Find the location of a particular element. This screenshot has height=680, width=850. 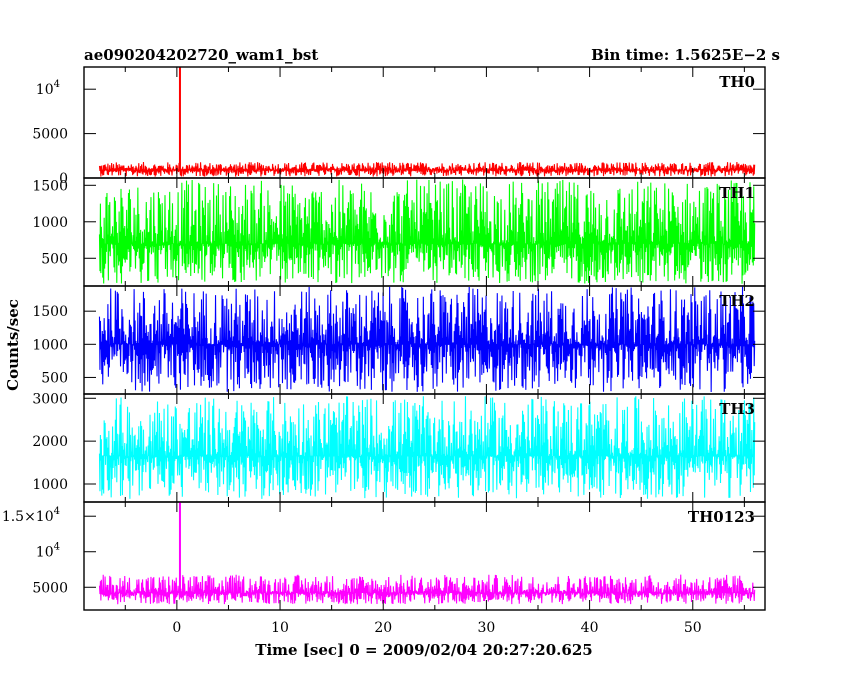

panel-th1: TH1 500 1000 1500 is located at coordinates (399, 232).